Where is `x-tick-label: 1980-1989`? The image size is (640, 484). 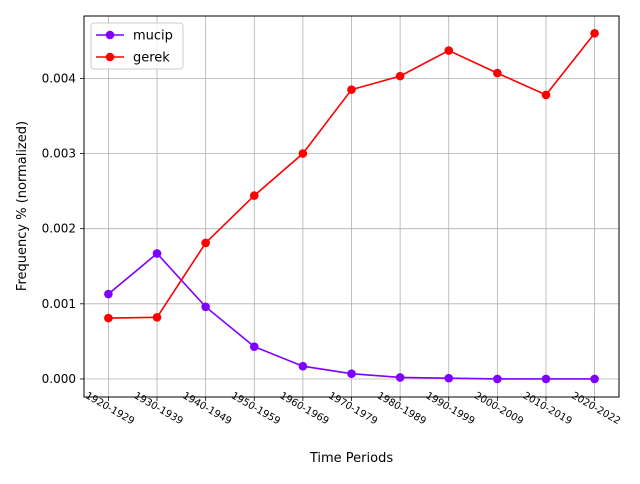
x-tick-label: 1980-1989 is located at coordinates (401, 408).